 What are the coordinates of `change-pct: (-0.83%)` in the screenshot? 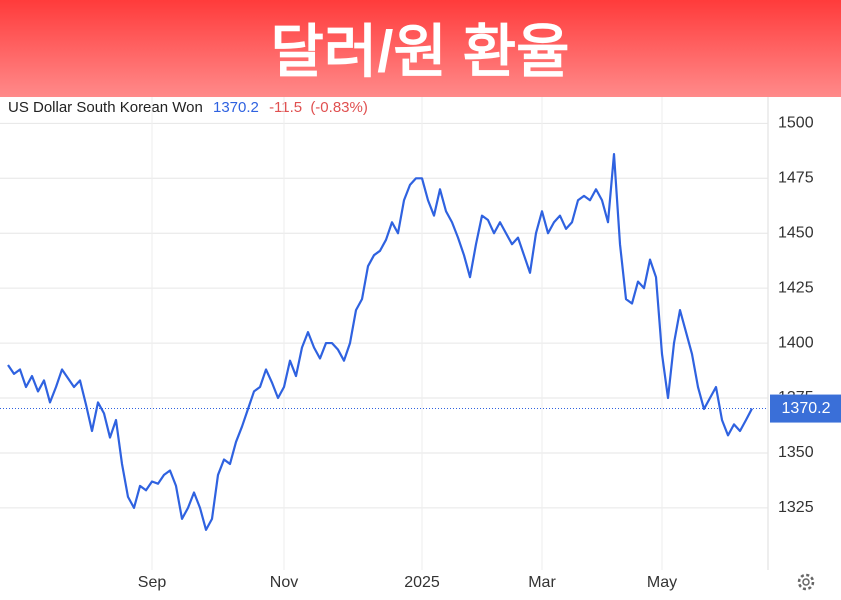 It's located at (339, 107).